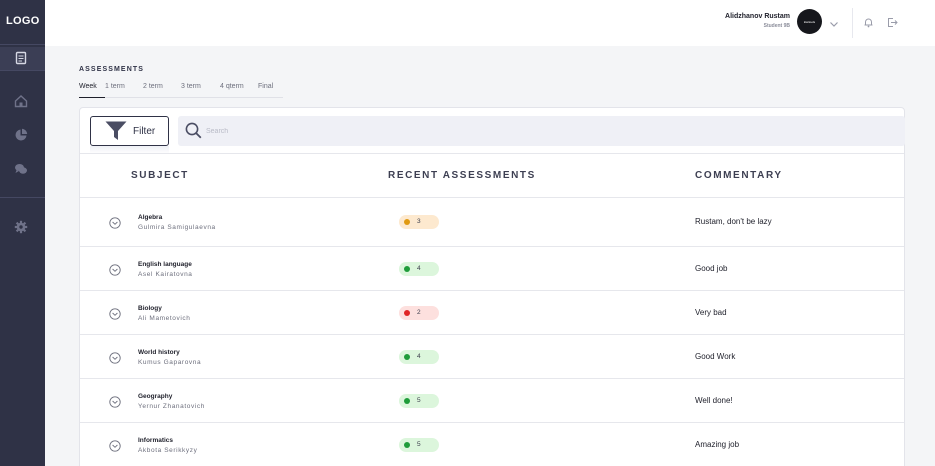  What do you see at coordinates (156, 440) in the screenshot?
I see `subject-name: Informatics` at bounding box center [156, 440].